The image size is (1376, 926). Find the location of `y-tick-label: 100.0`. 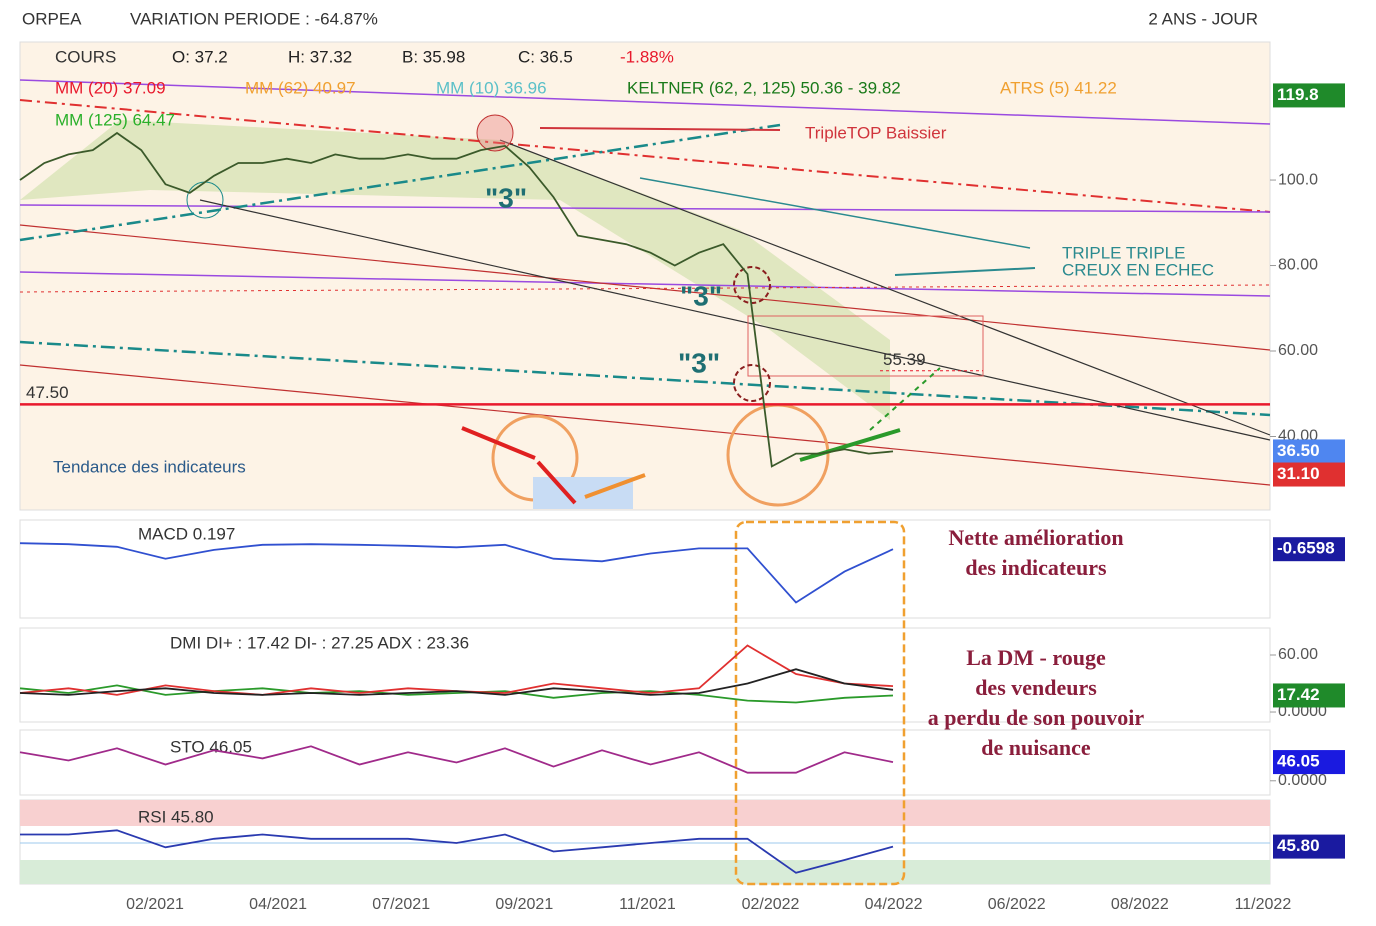

y-tick-label: 100.0 is located at coordinates (1298, 179).